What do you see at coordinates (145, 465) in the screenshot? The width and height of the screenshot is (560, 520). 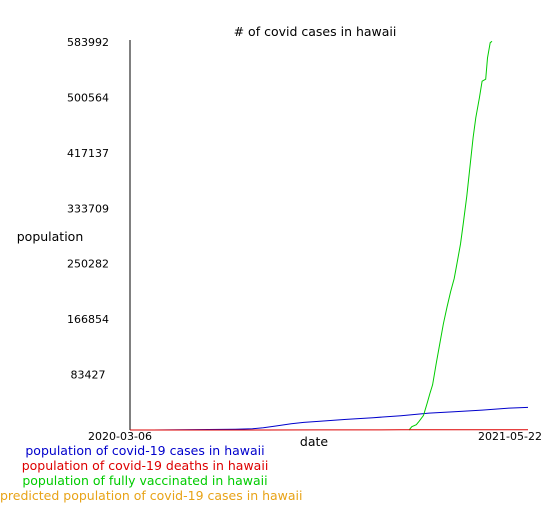 I see `legend-entry-deaths: population of covid-19 deaths in hawaii` at bounding box center [145, 465].